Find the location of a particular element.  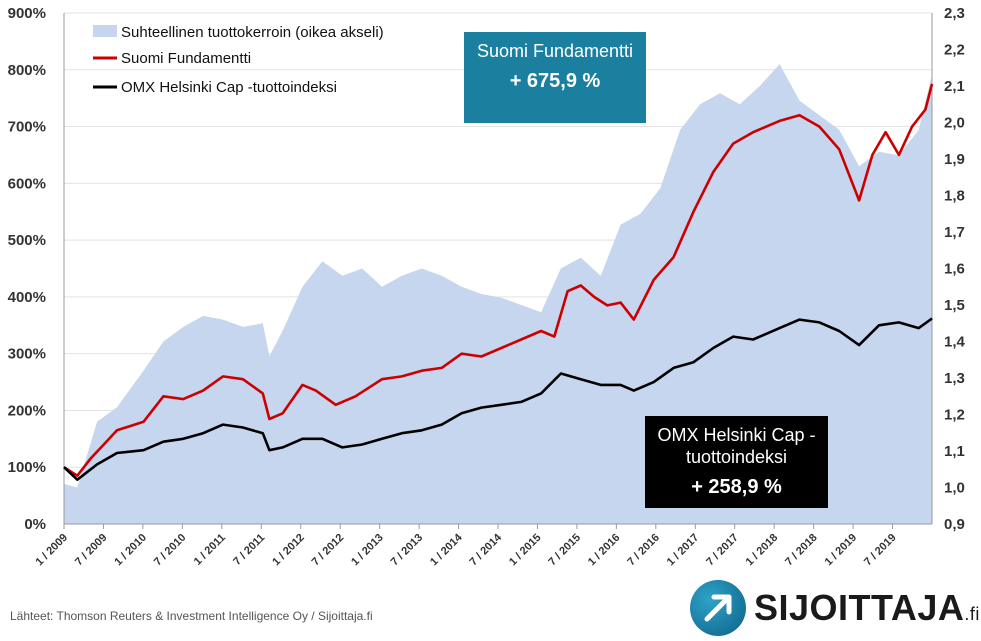

x-tick-label: 7 / 2010 is located at coordinates (170, 550).